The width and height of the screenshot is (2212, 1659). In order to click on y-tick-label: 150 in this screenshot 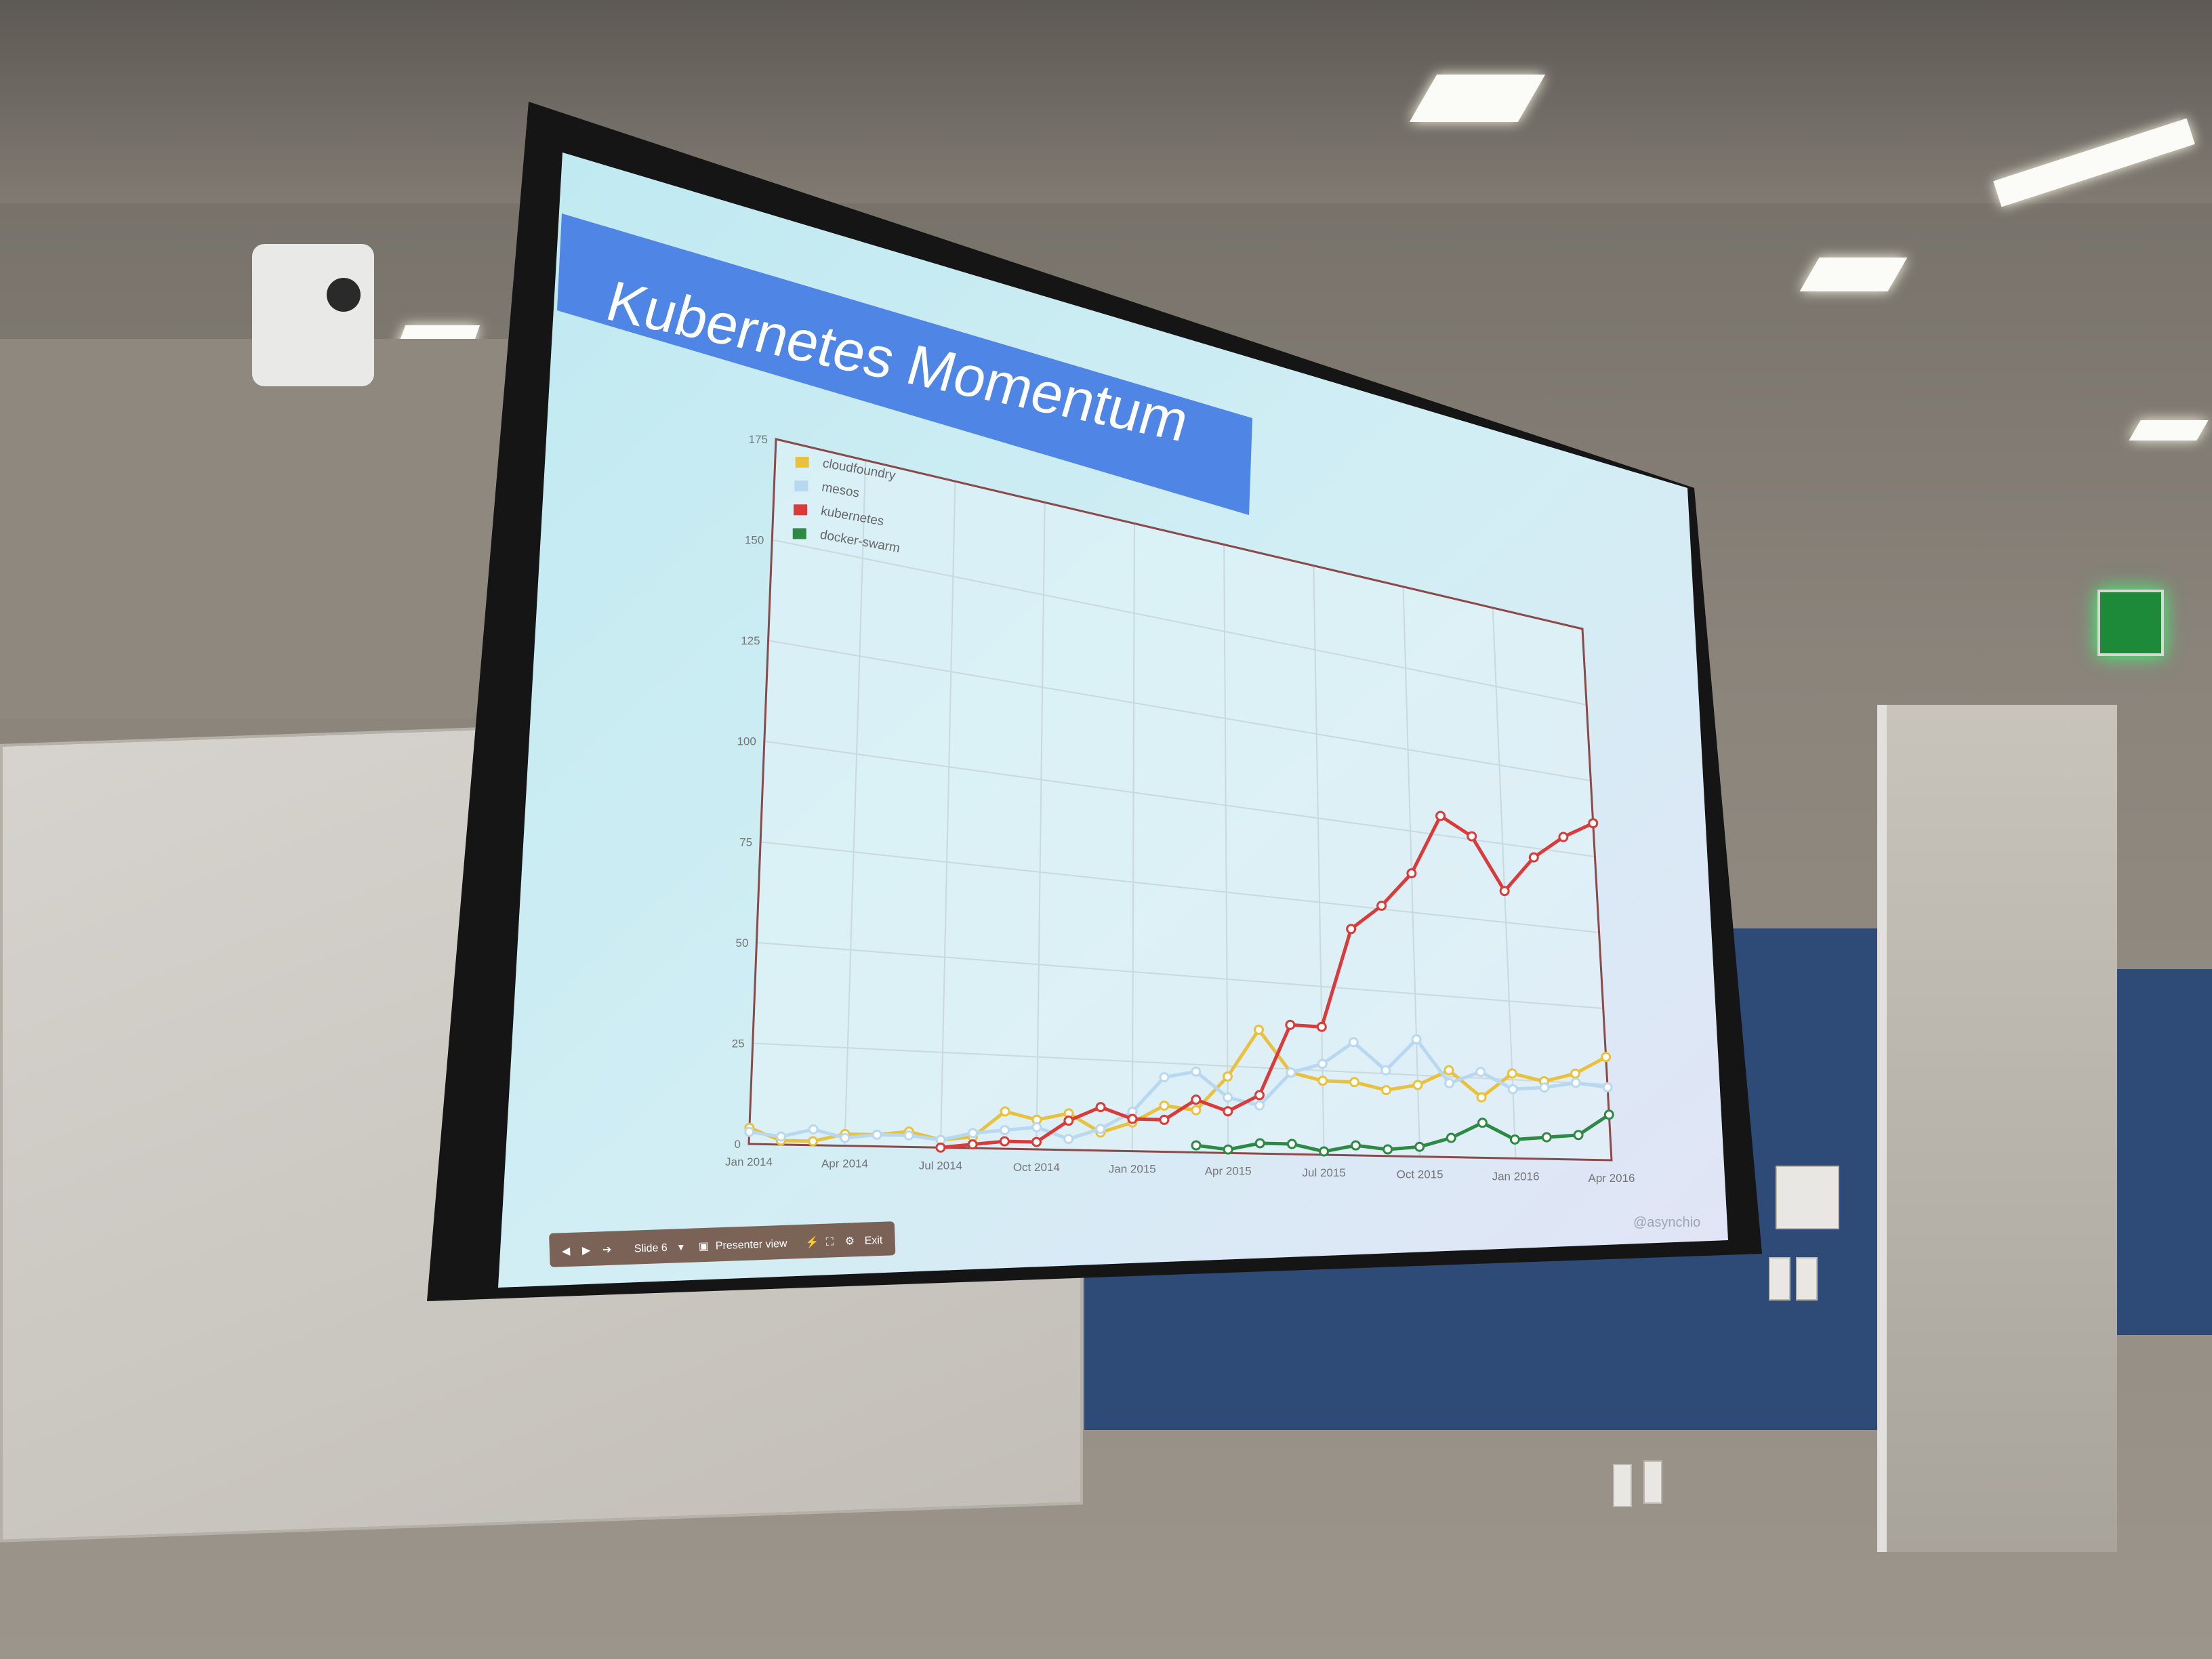, I will do `click(755, 540)`.